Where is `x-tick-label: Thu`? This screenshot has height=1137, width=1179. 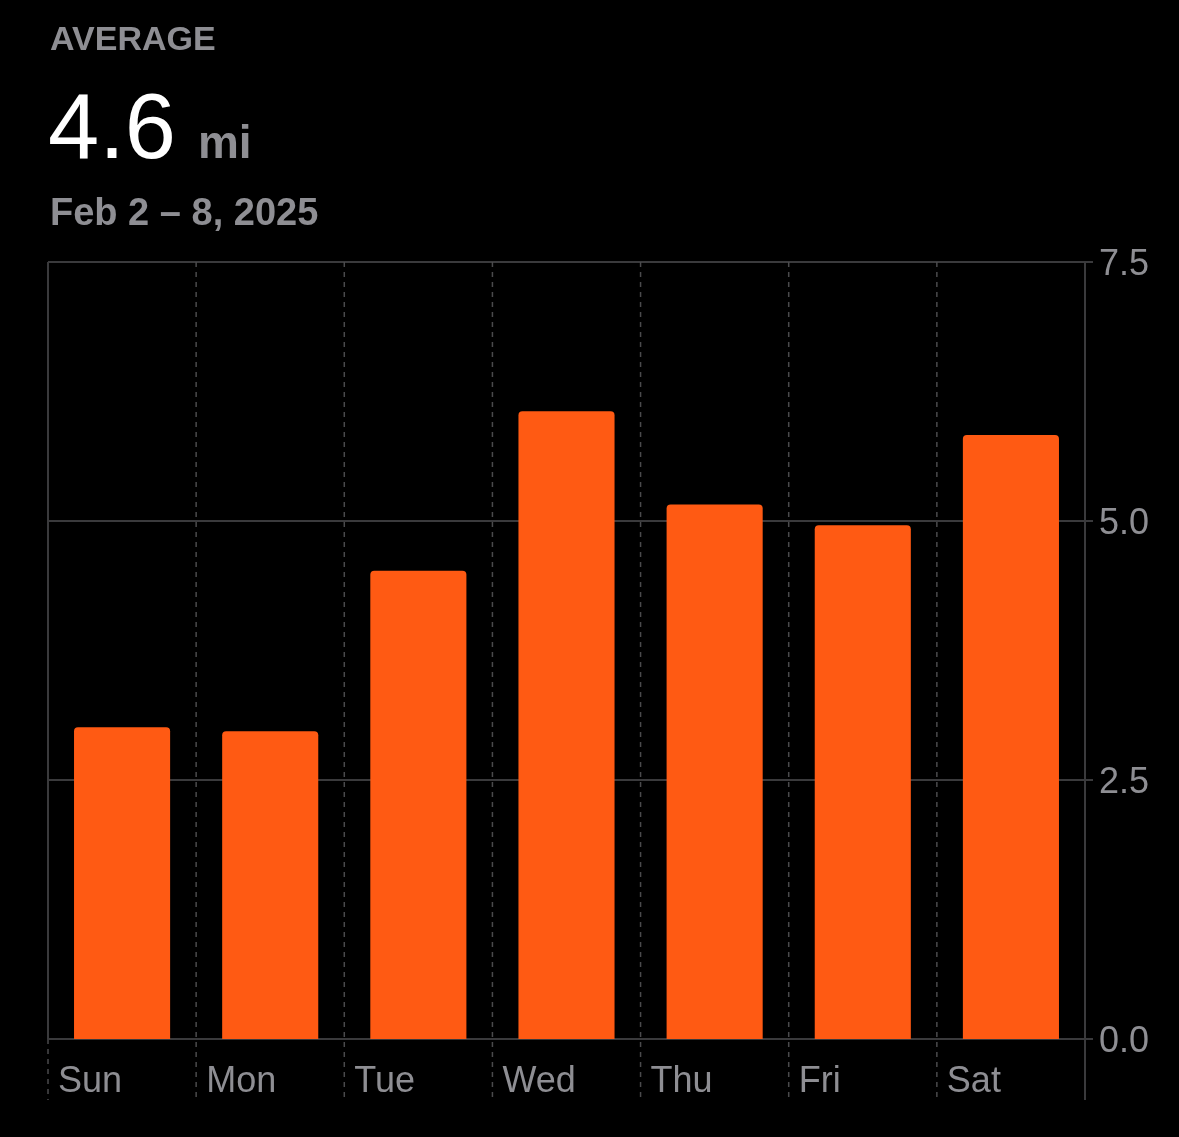
x-tick-label: Thu is located at coordinates (681, 1079).